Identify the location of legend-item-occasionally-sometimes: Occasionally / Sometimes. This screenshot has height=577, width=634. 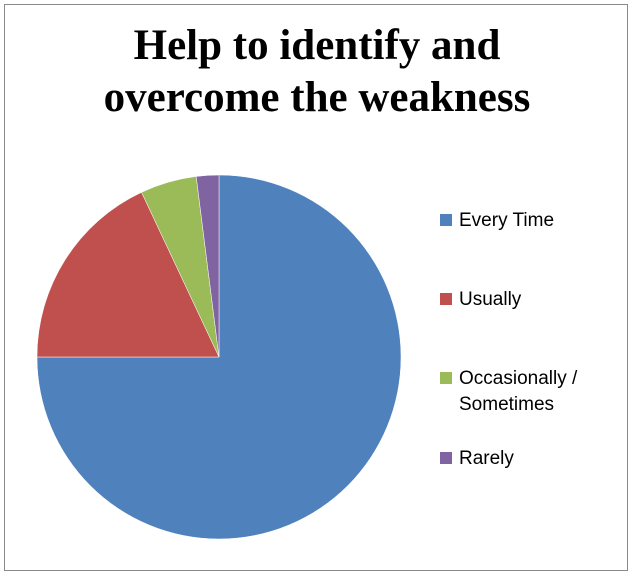
(508, 392).